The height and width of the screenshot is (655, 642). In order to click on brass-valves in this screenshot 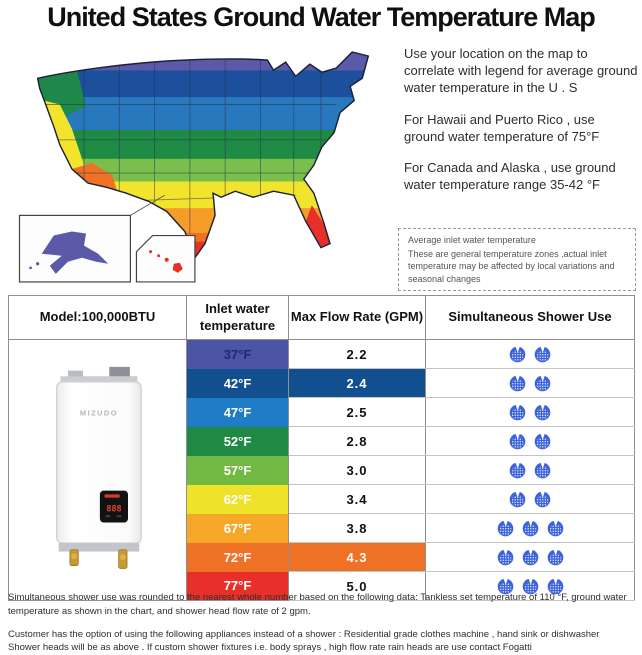, I will do `click(98, 559)`.